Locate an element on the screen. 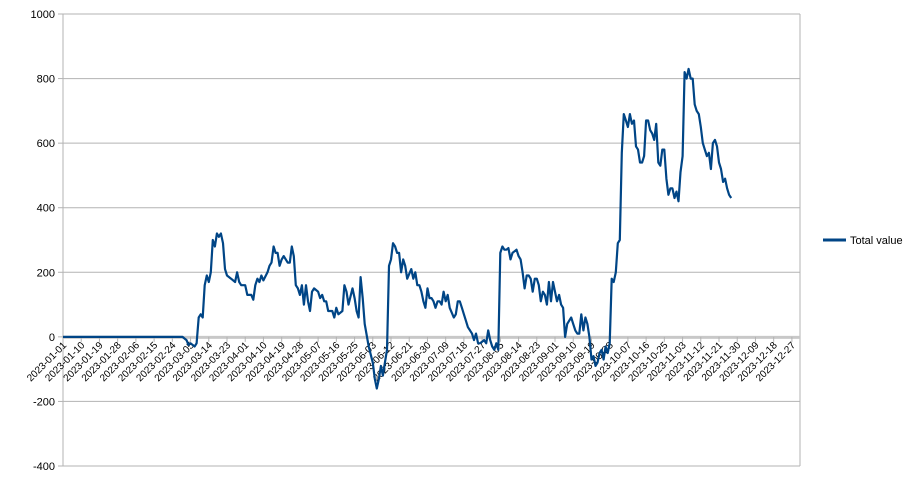 The height and width of the screenshot is (482, 907). y-tick-label: -400 is located at coordinates (44, 467).